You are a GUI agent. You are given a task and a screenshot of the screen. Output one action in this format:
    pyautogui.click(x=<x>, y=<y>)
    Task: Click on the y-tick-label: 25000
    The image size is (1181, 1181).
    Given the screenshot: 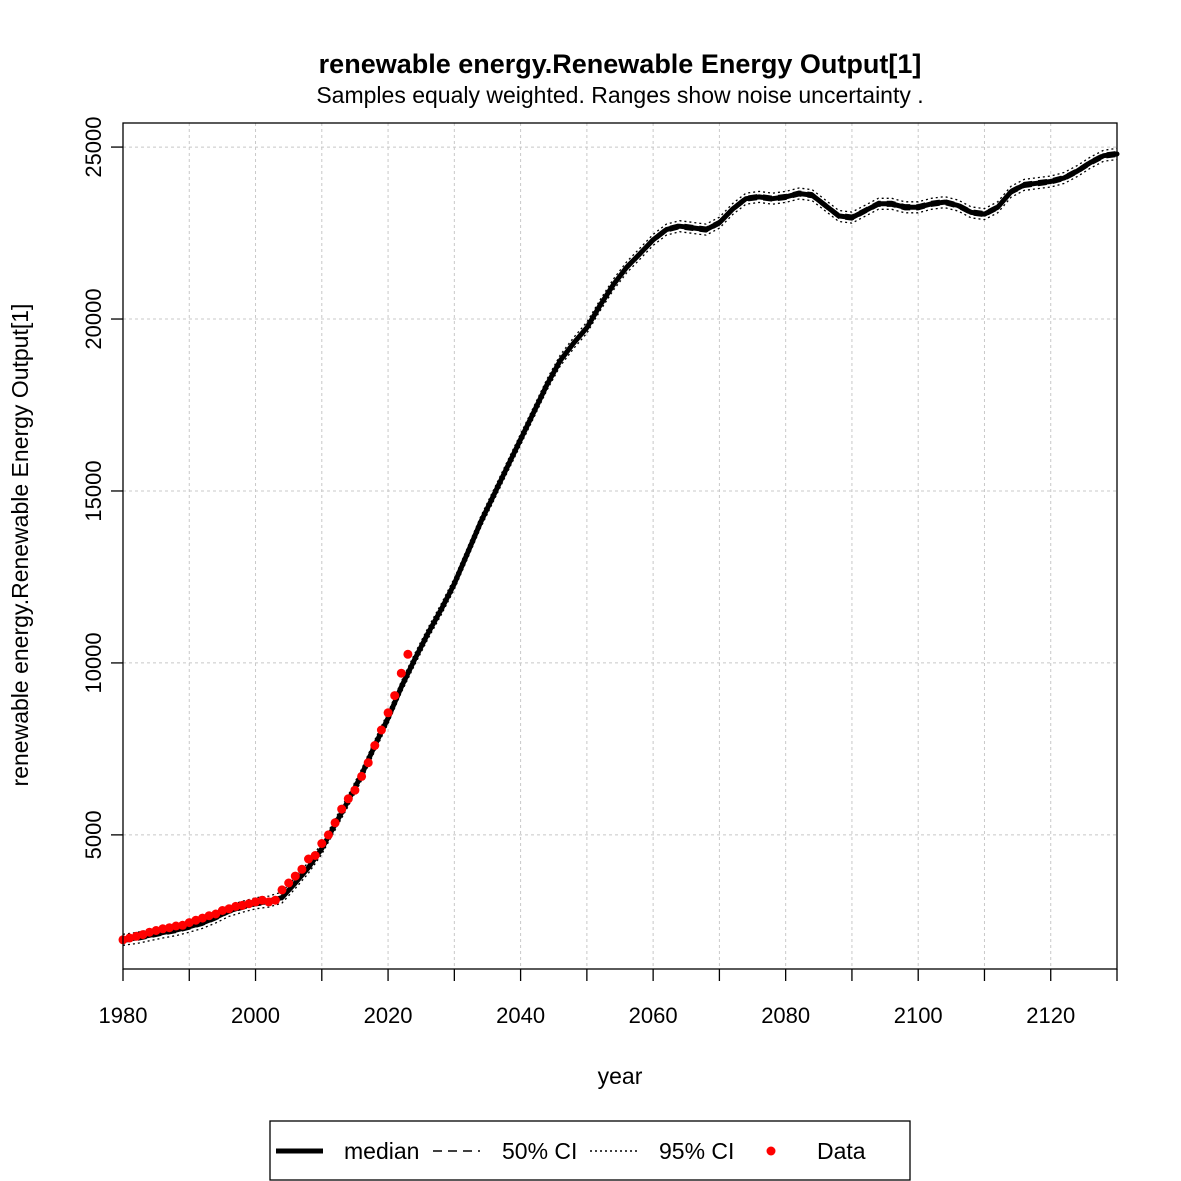 What is the action you would take?
    pyautogui.click(x=93, y=146)
    